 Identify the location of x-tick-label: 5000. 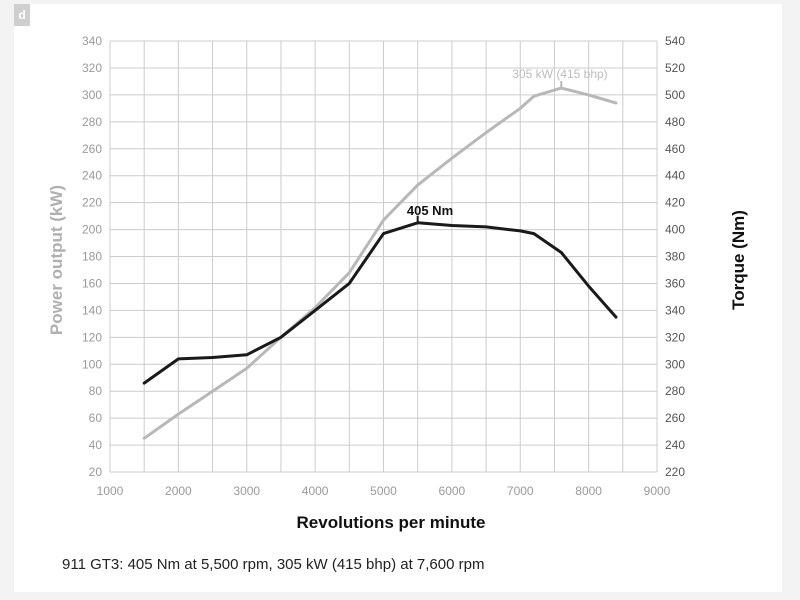
(383, 491).